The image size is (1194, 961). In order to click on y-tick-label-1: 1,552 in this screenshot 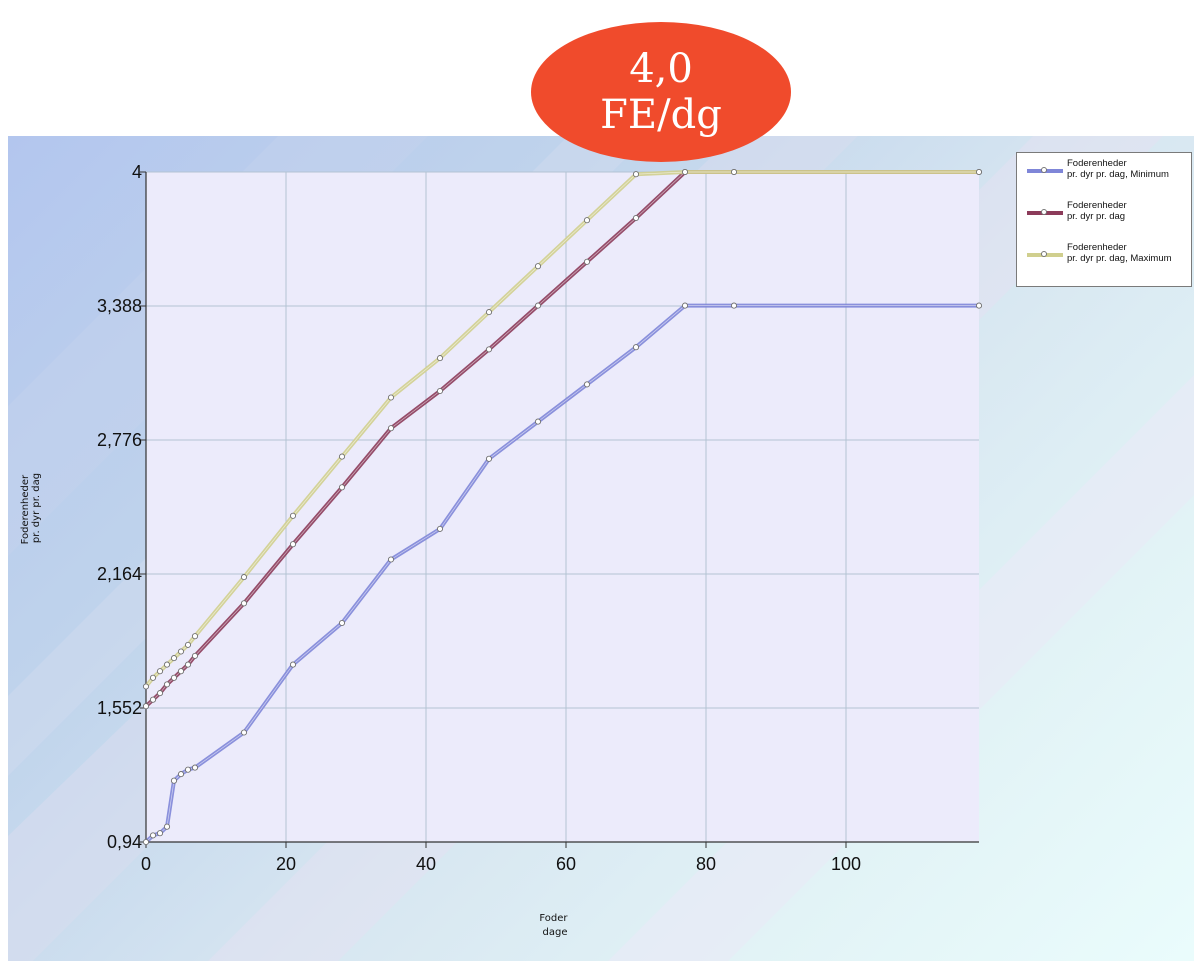, I will do `click(119, 708)`.